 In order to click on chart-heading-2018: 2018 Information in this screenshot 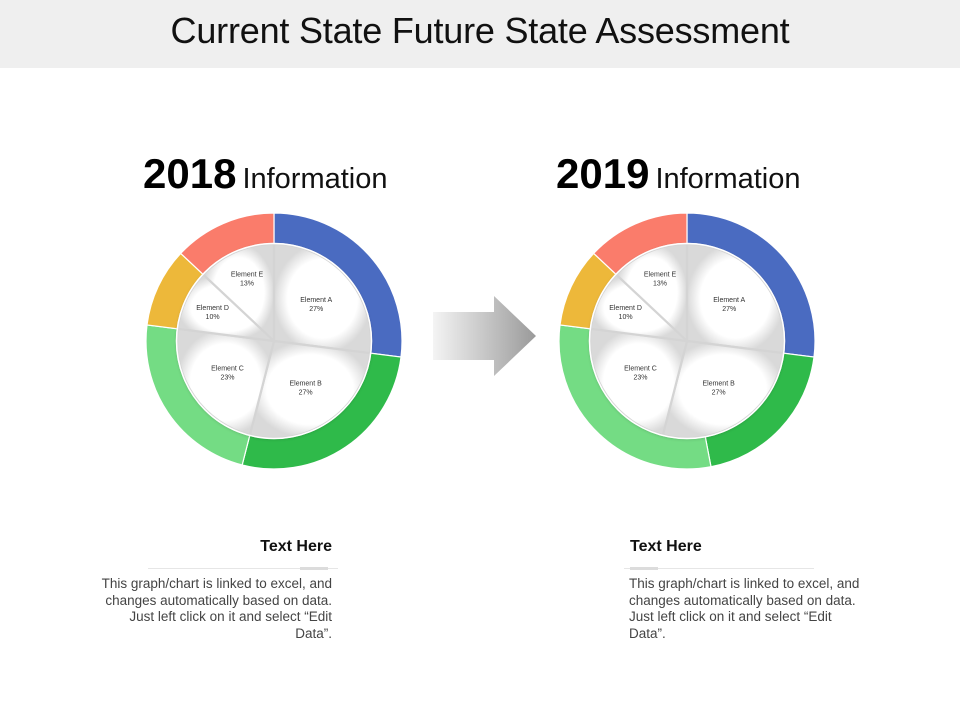, I will do `click(265, 174)`.